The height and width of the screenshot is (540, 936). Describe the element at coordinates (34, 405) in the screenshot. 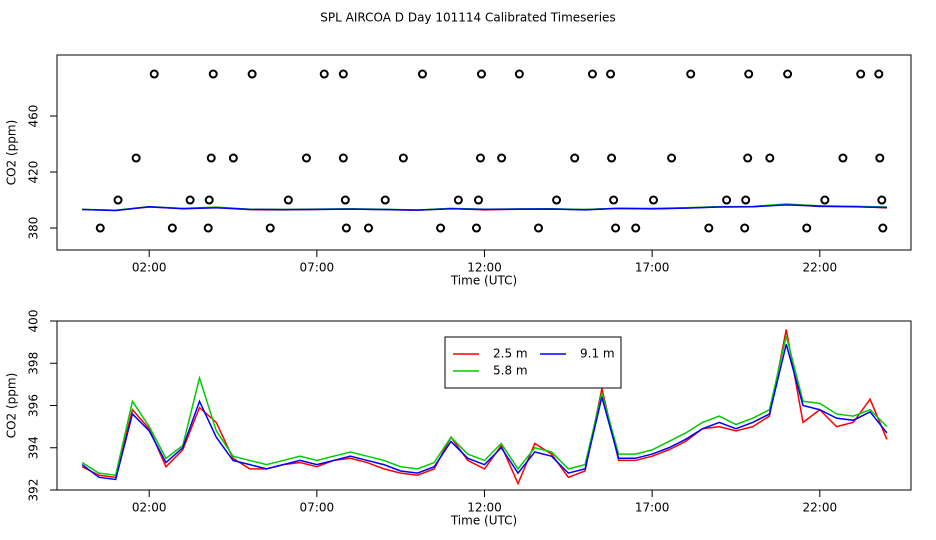

I see `y-tick-label: 396` at that location.